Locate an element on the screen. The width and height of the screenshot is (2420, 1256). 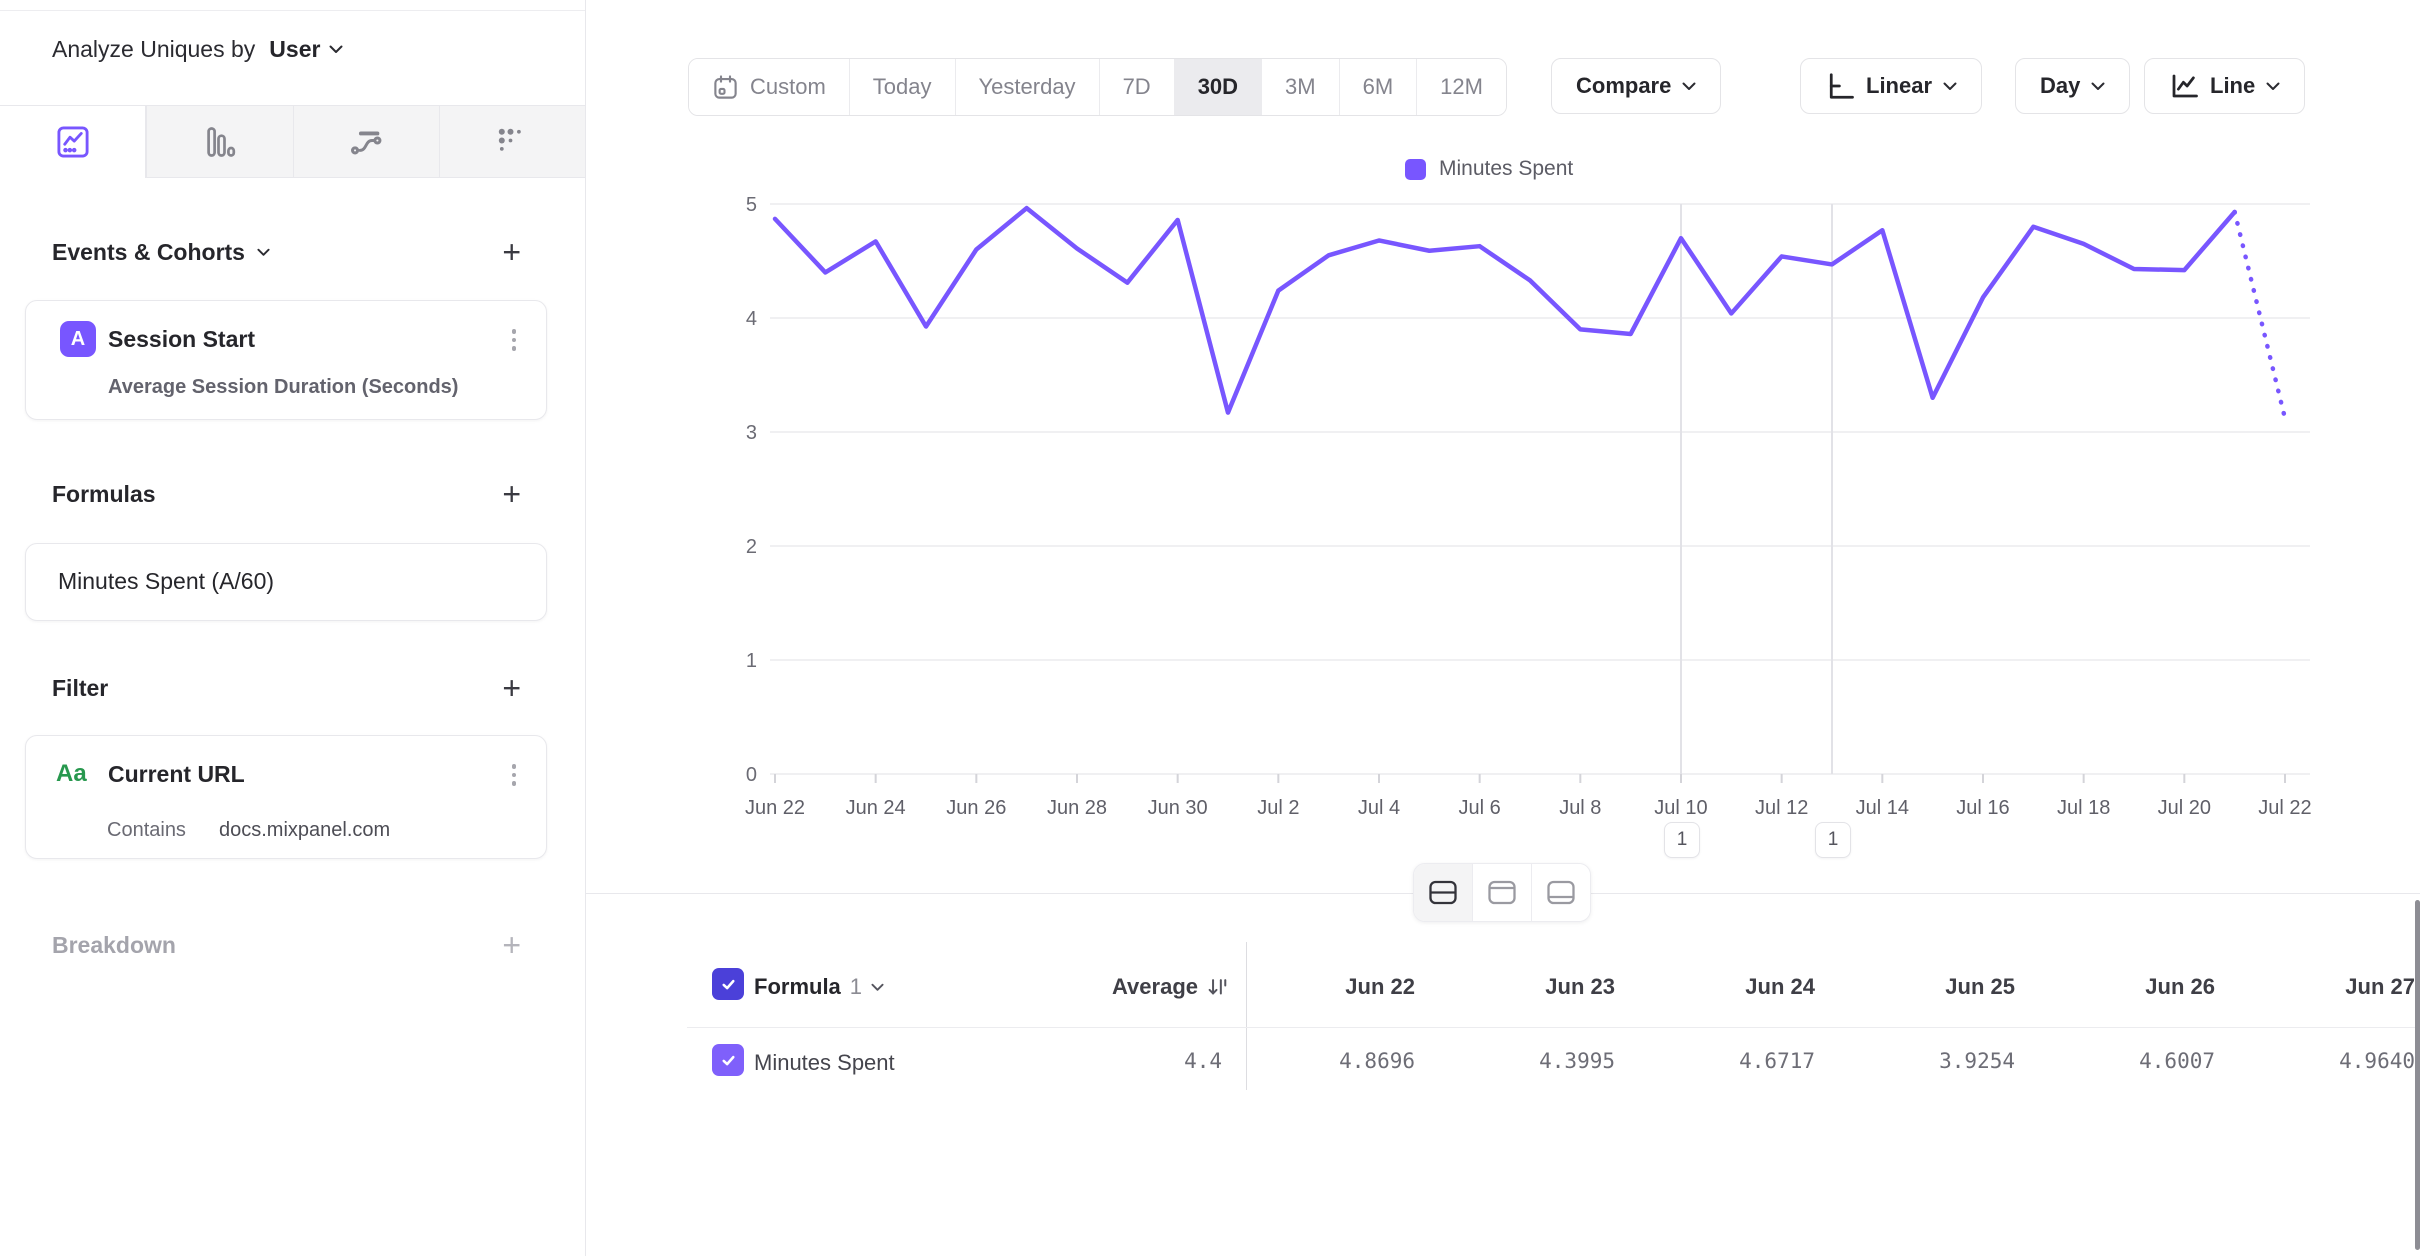
events-section-title-row: Events & Cohorts is located at coordinates (161, 252).